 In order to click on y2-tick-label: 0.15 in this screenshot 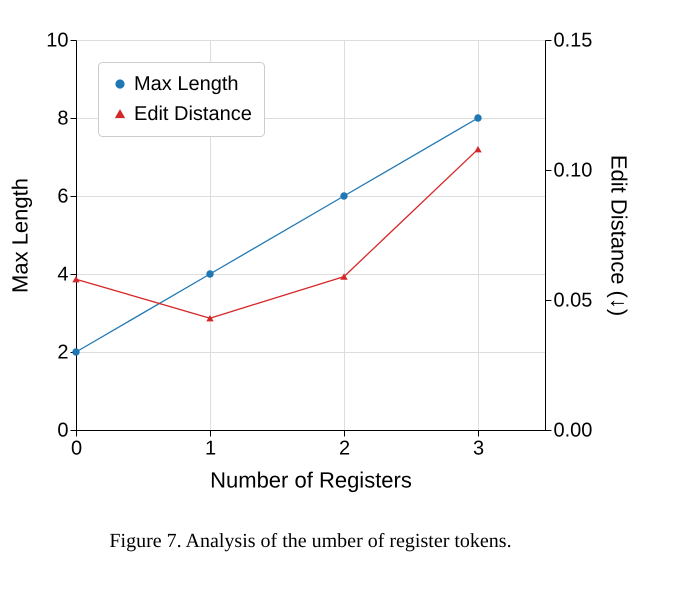, I will do `click(573, 41)`.